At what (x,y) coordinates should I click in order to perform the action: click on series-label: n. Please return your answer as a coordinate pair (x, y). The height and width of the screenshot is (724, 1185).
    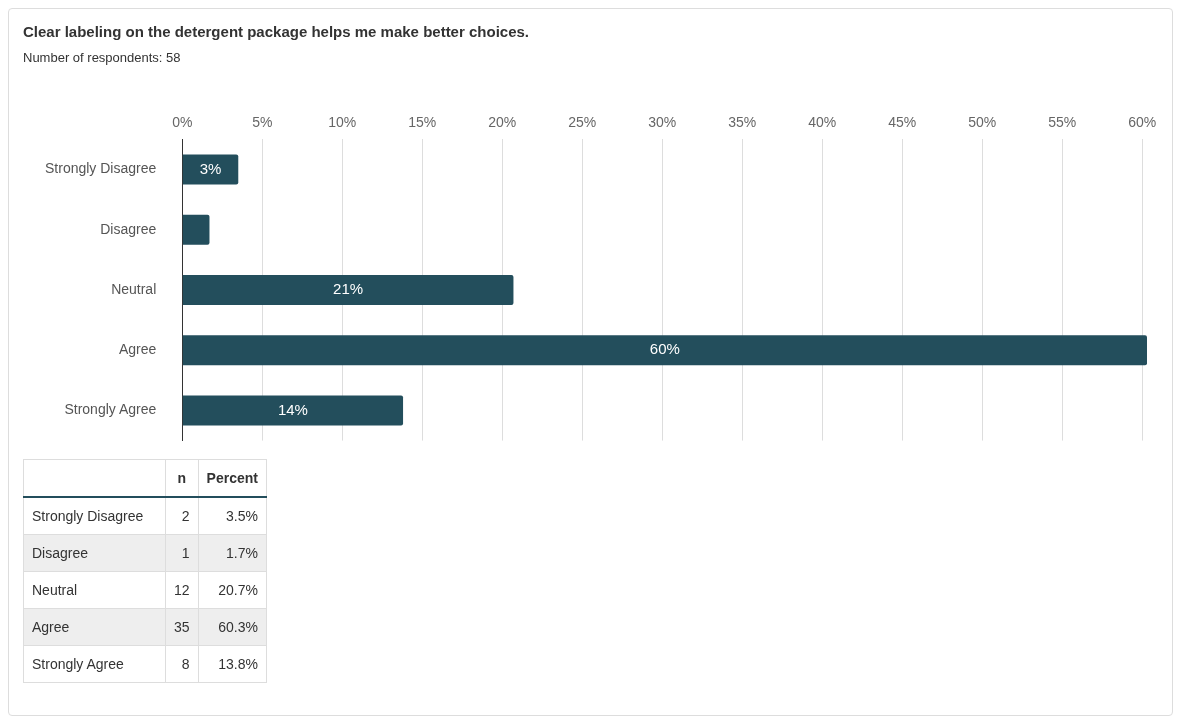
    Looking at the image, I should click on (182, 478).